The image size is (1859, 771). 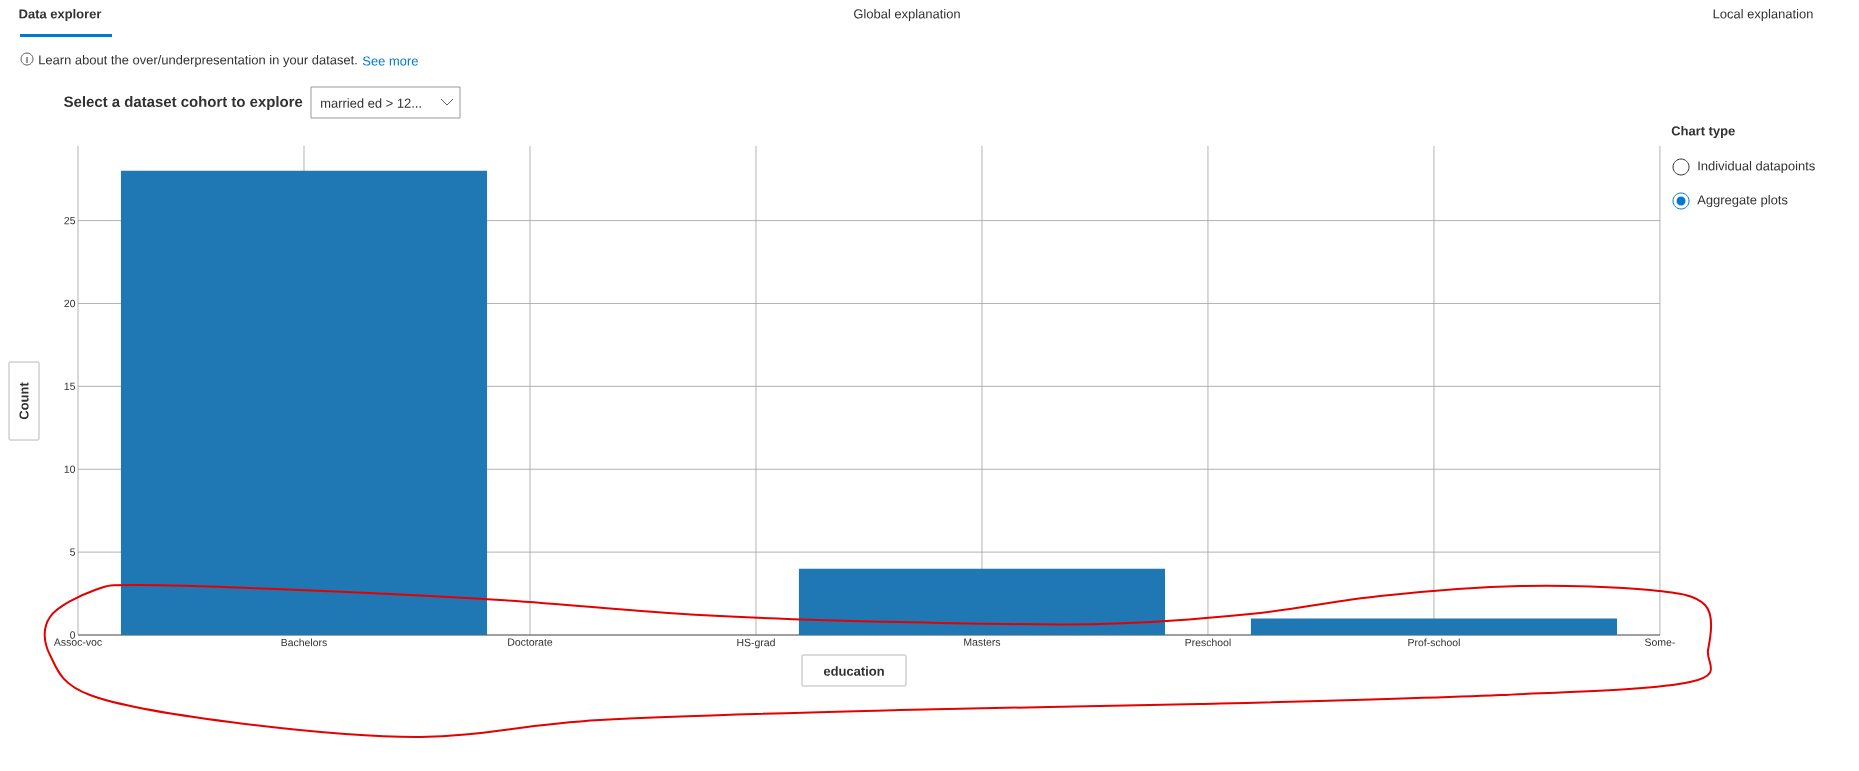 I want to click on x-tick-label: Bachelors, so click(x=304, y=642).